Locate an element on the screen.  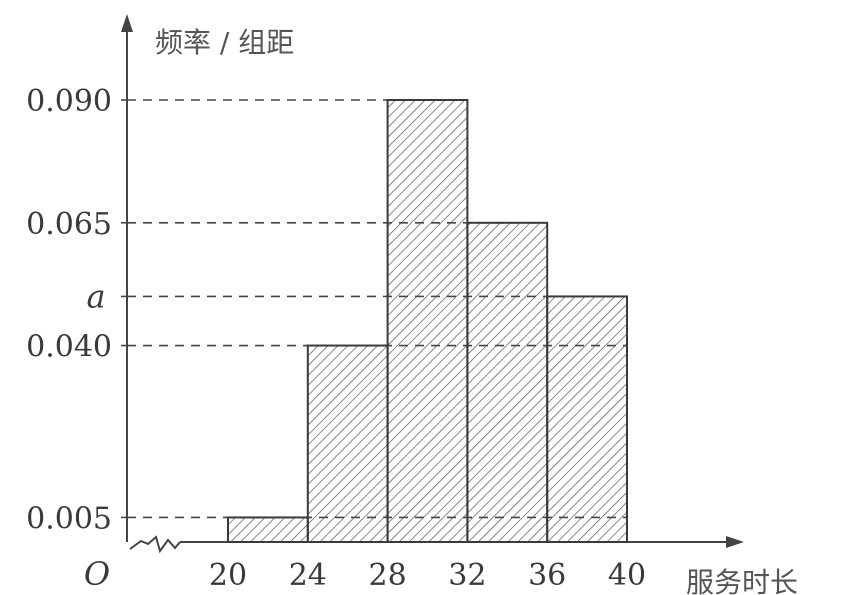
y-tick-label-2: a is located at coordinates (95, 296).